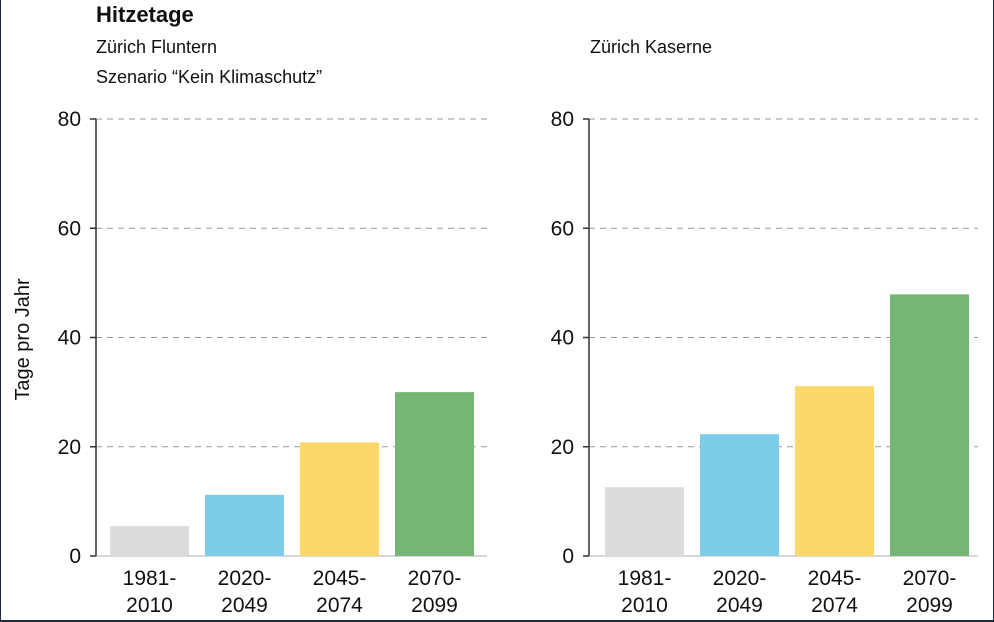 This screenshot has height=622, width=994. What do you see at coordinates (149, 540) in the screenshot?
I see `left-bar-1981-2010` at bounding box center [149, 540].